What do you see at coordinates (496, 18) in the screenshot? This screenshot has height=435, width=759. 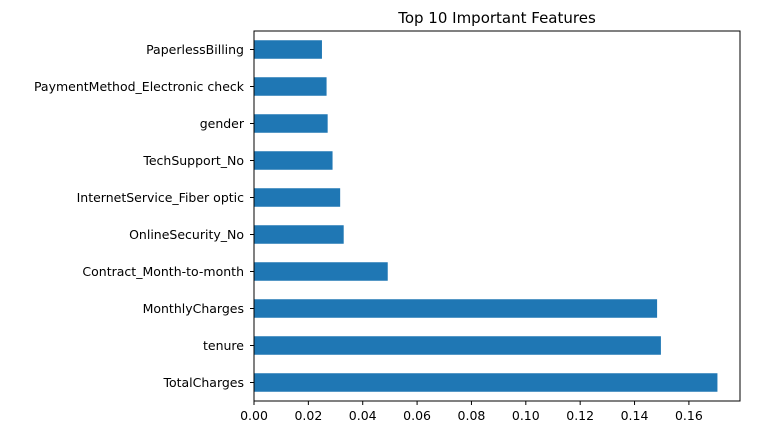 I see `chart-title: Top 10 Important Features` at bounding box center [496, 18].